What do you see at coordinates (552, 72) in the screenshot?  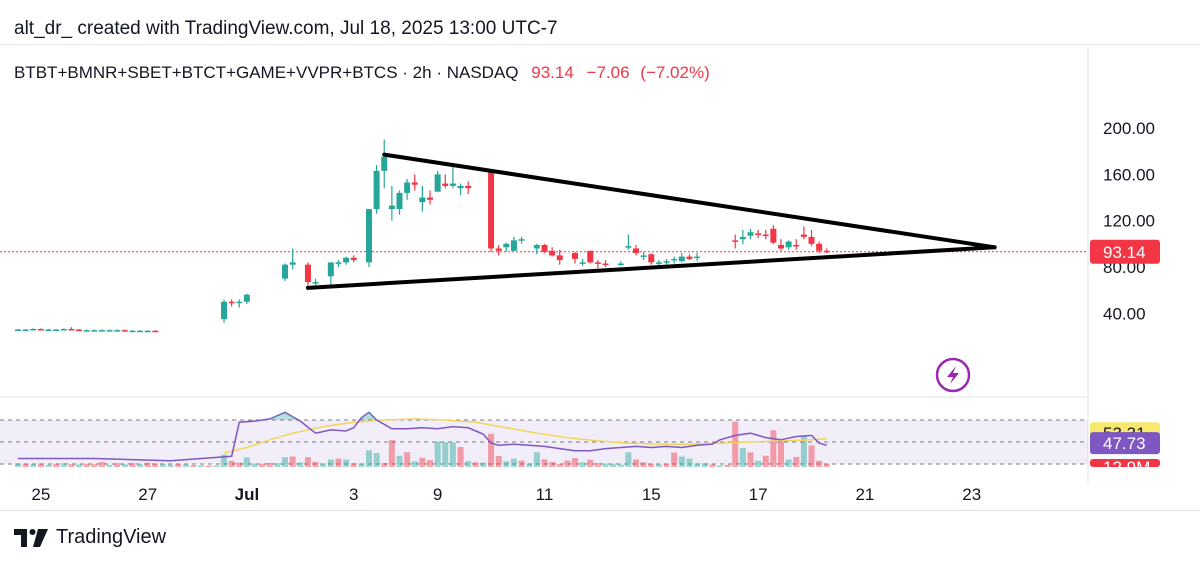 I see `legend-last: 93.14` at bounding box center [552, 72].